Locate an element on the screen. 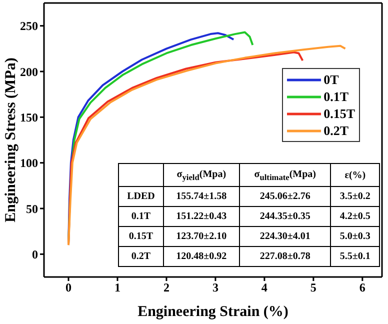 The width and height of the screenshot is (388, 324). x-axis-title: Engineering Strain (%) is located at coordinates (213, 312).